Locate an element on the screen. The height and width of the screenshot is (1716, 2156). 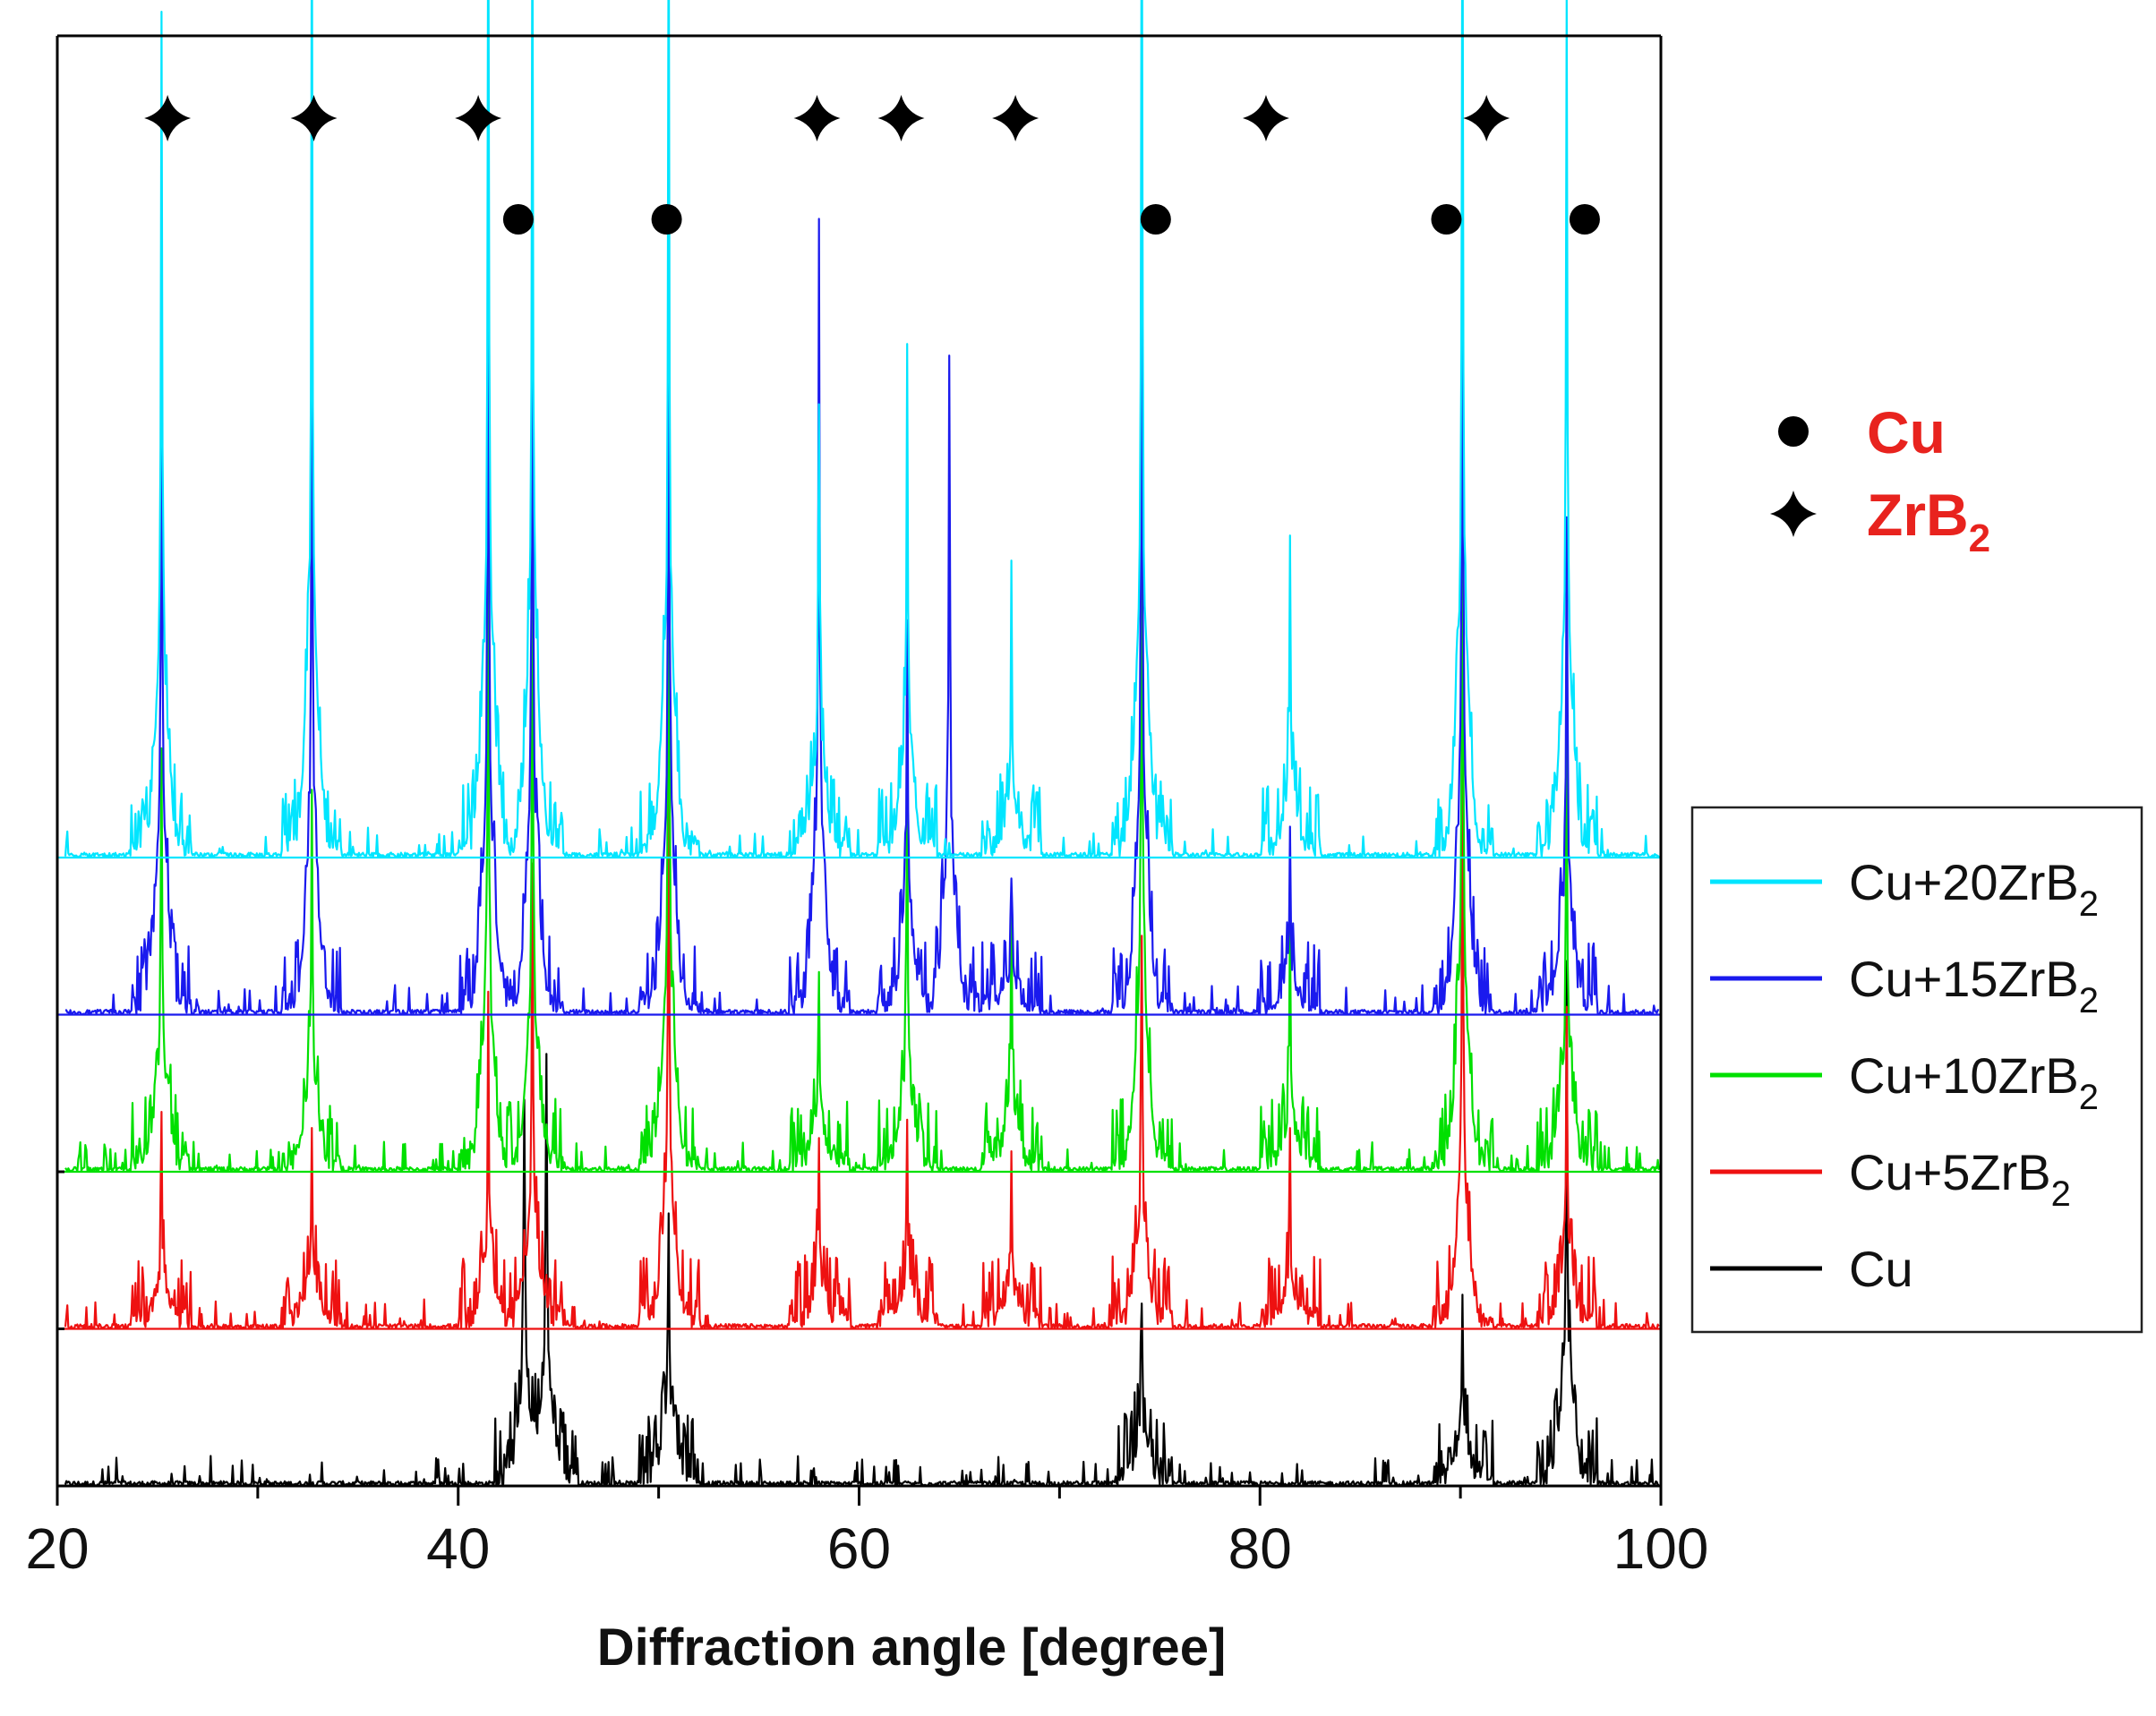
series-legend-label-1: Cu+15ZrB2 is located at coordinates (1974, 985).